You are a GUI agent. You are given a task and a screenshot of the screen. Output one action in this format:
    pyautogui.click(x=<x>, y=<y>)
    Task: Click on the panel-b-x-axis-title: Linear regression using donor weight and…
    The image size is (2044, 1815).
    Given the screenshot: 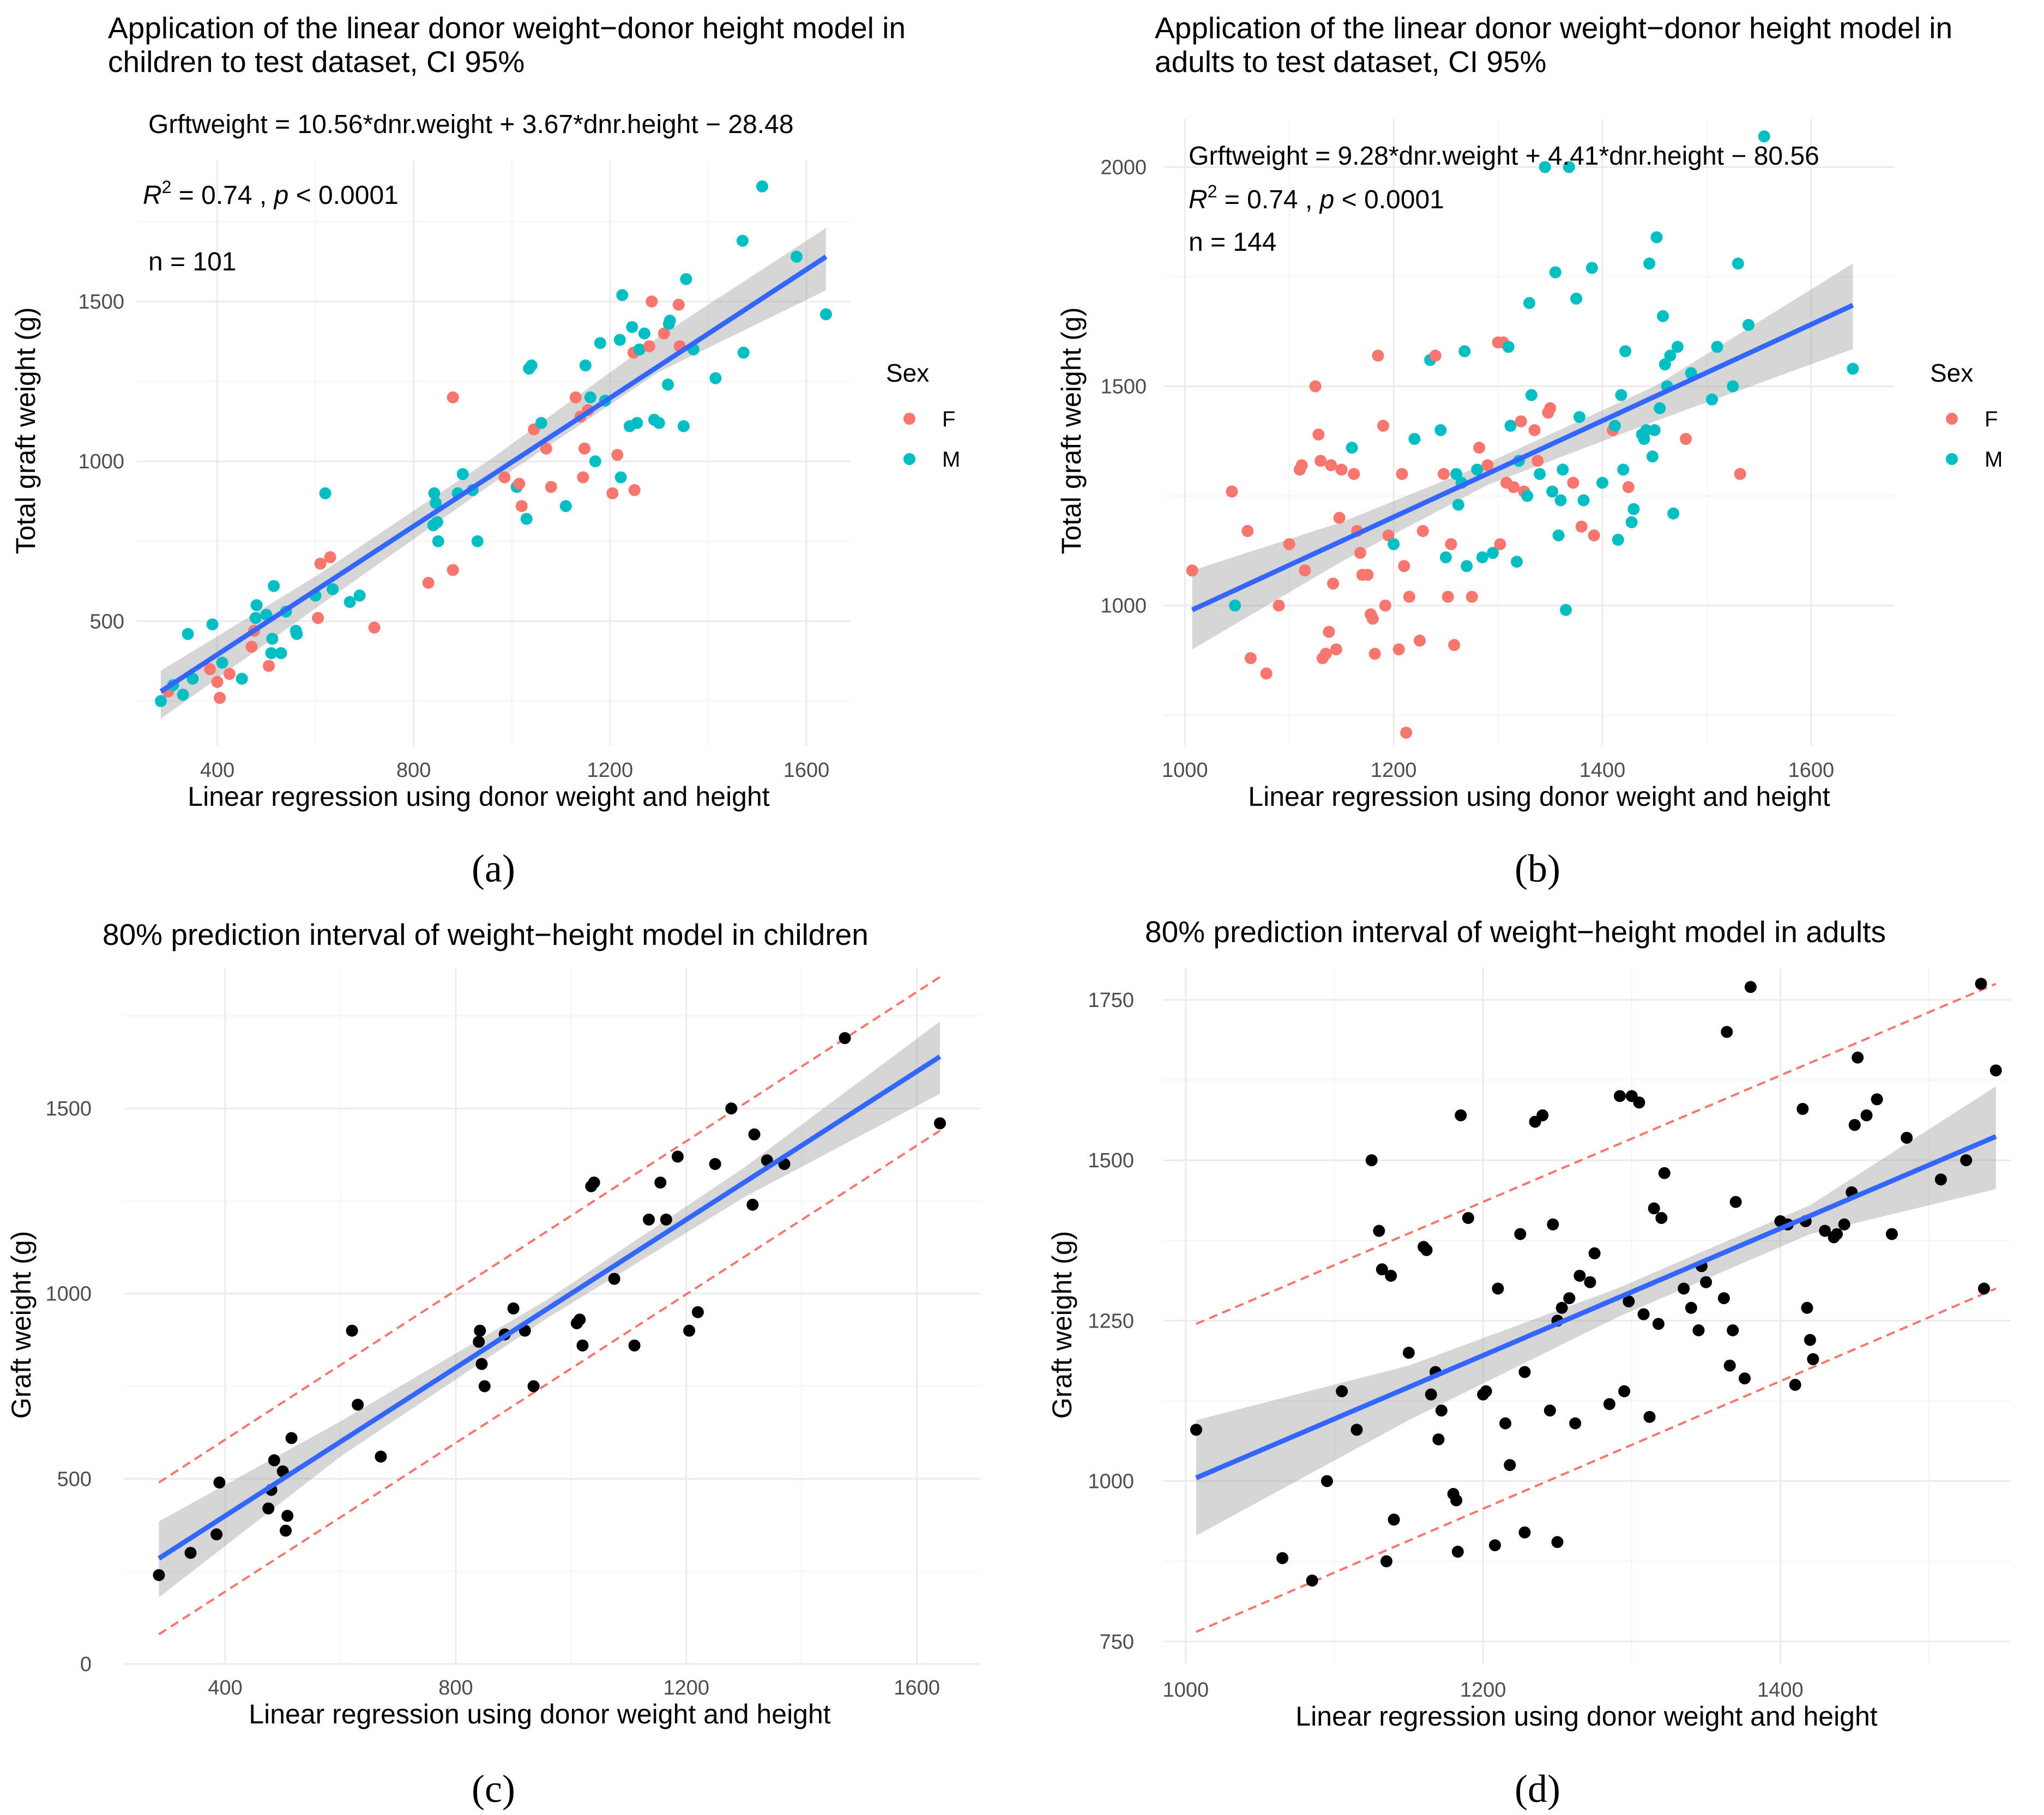 What is the action you would take?
    pyautogui.click(x=1539, y=796)
    